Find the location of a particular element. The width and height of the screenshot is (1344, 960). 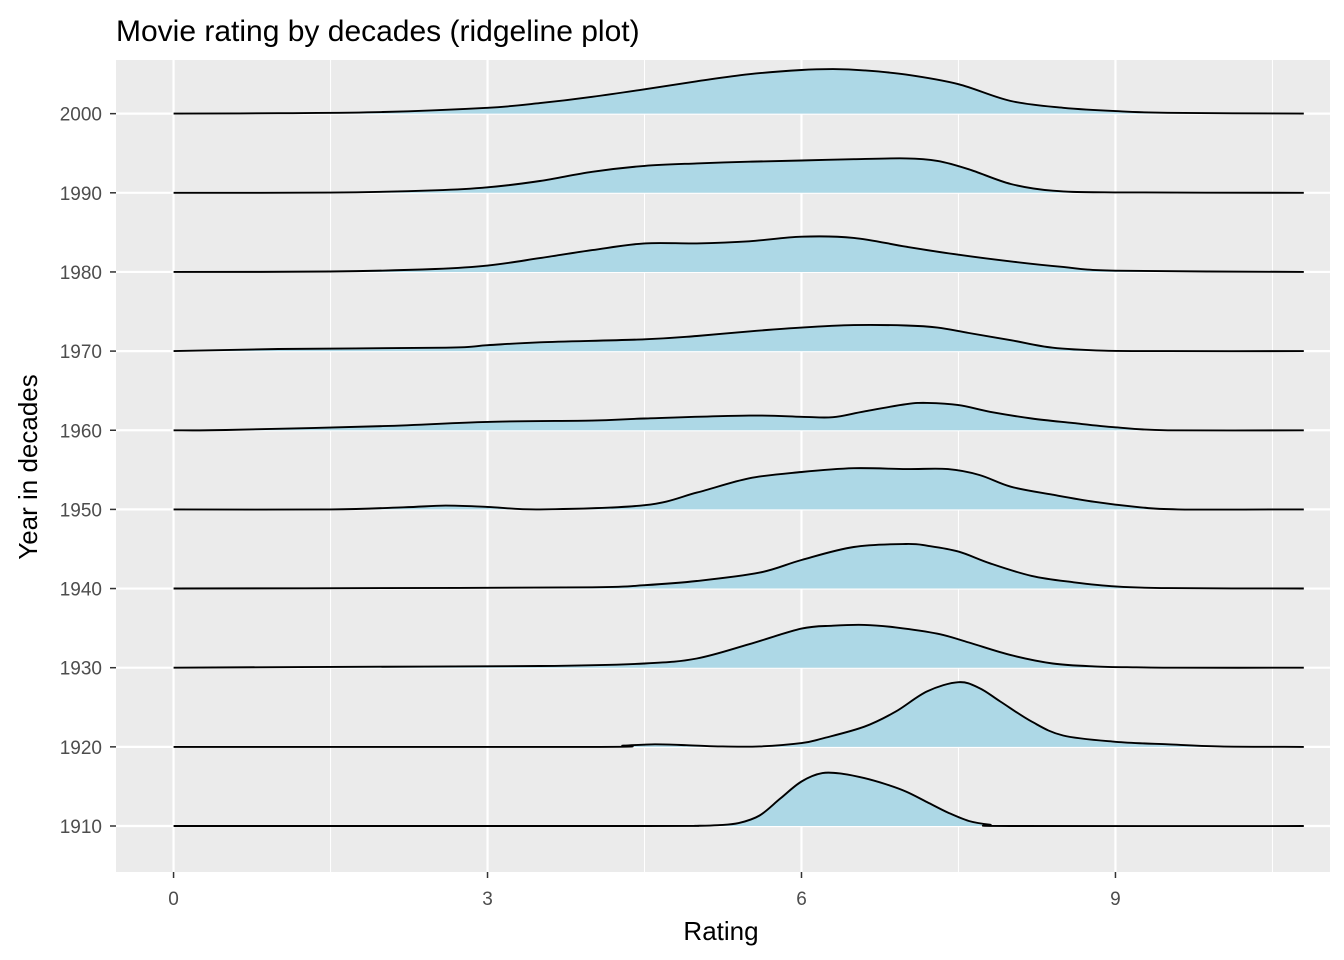

x-tick-label: 6 is located at coordinates (801, 899).